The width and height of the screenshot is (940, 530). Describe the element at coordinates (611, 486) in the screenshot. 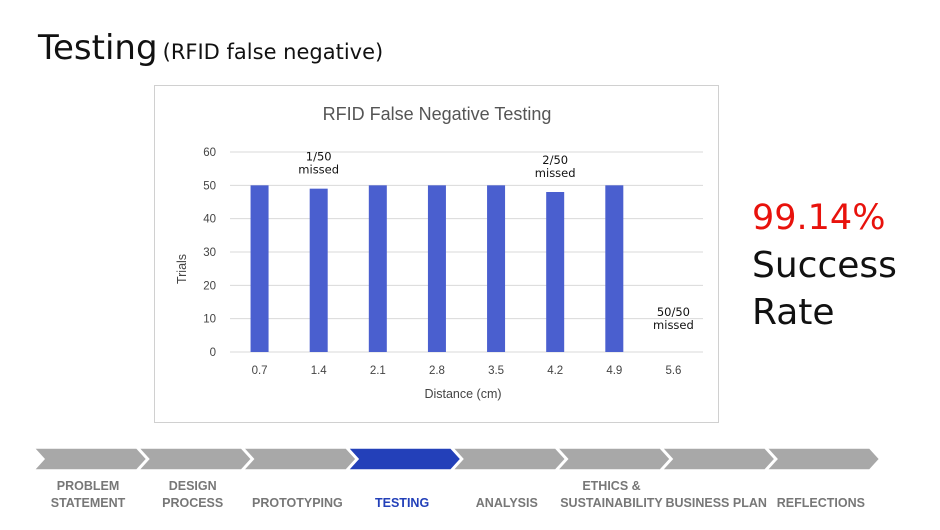

I see `nav-item-label-line1: ETHICS &` at that location.